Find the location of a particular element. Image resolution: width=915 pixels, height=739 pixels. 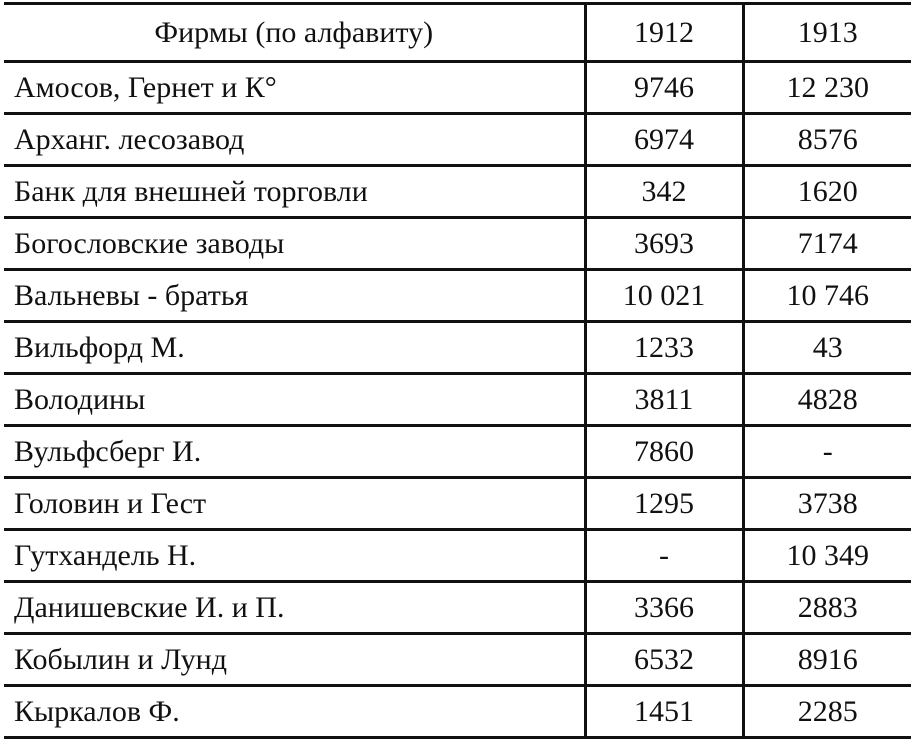

value-1912: 1451 is located at coordinates (664, 711).